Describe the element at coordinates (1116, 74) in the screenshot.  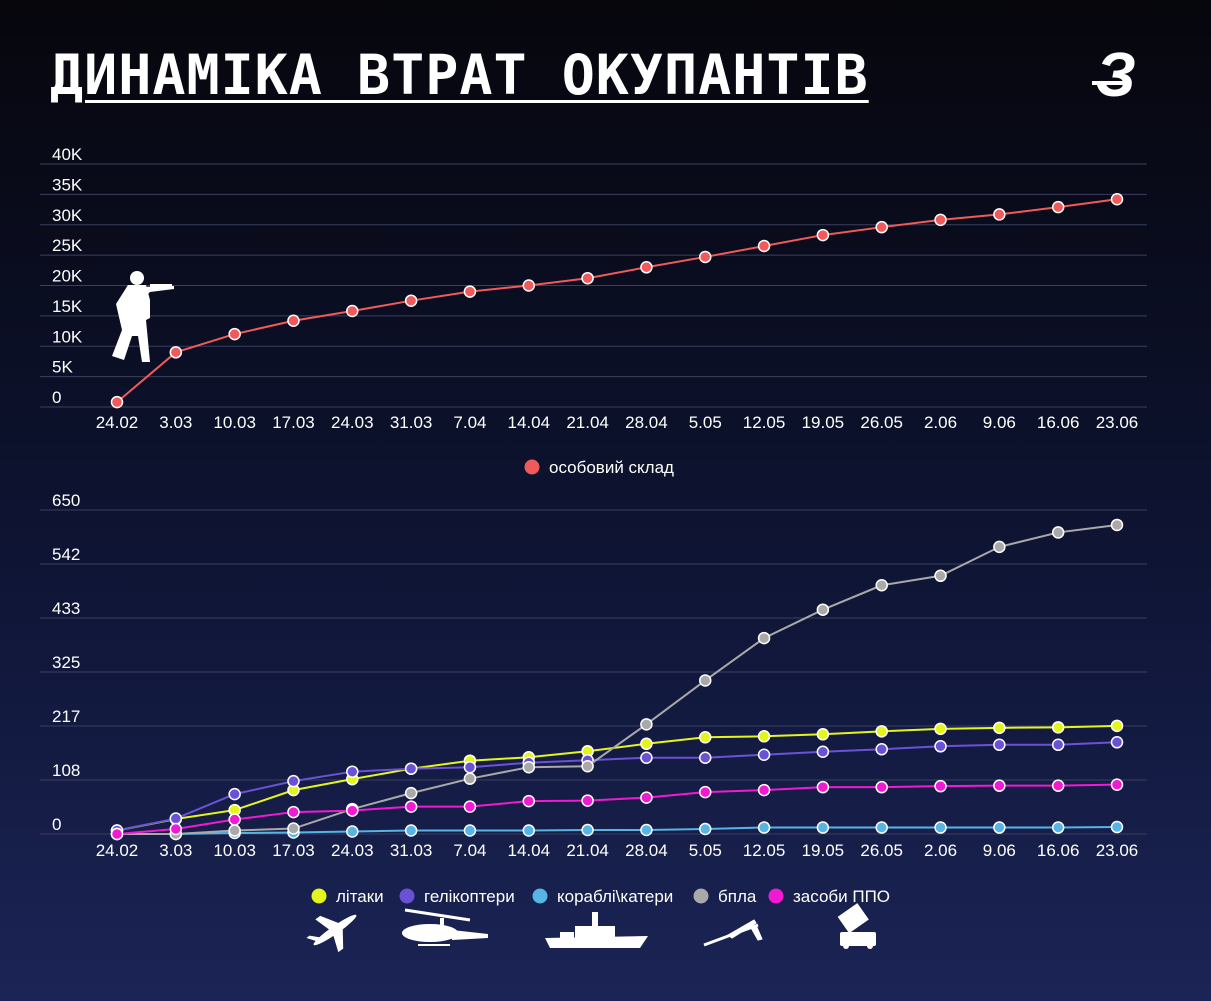
I see `logo-text: З` at that location.